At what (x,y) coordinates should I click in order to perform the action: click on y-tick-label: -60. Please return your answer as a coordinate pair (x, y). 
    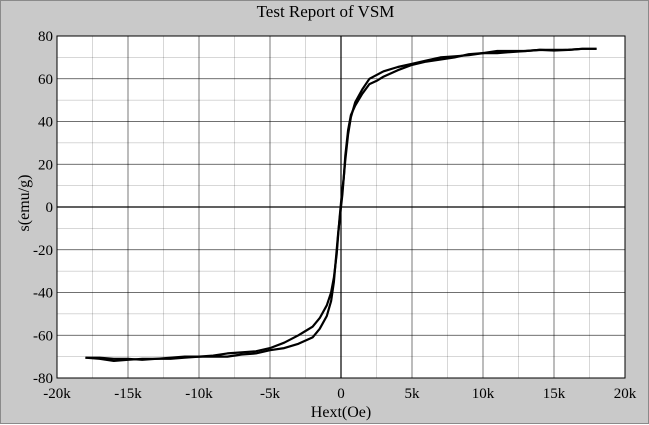
    Looking at the image, I should click on (43, 336).